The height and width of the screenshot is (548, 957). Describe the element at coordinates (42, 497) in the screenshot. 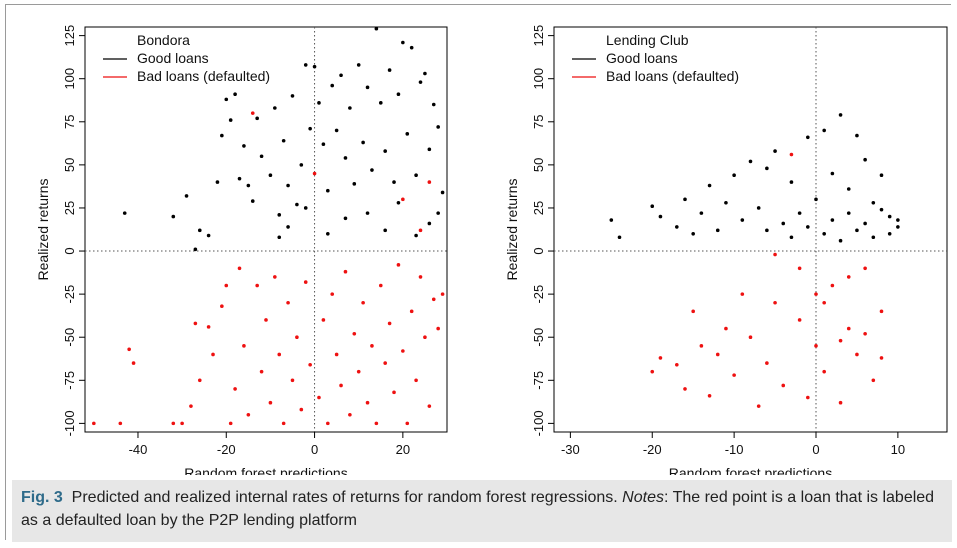

I see `figure-label: Fig. 3` at that location.